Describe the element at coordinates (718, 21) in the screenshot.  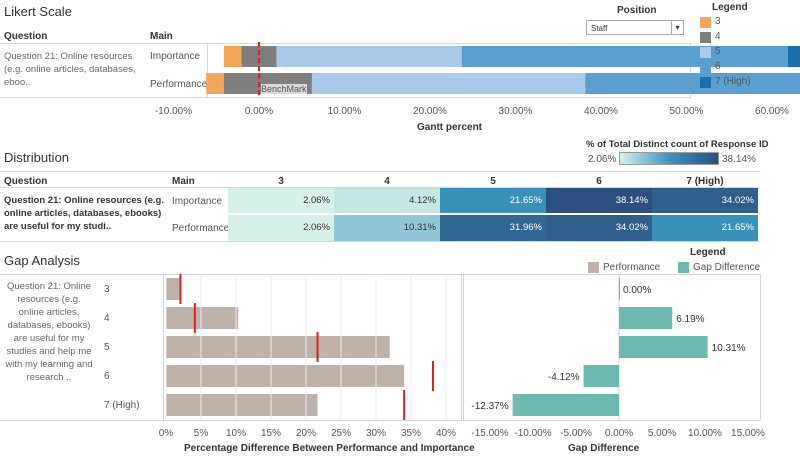
I see `legend-label-3: 3` at that location.